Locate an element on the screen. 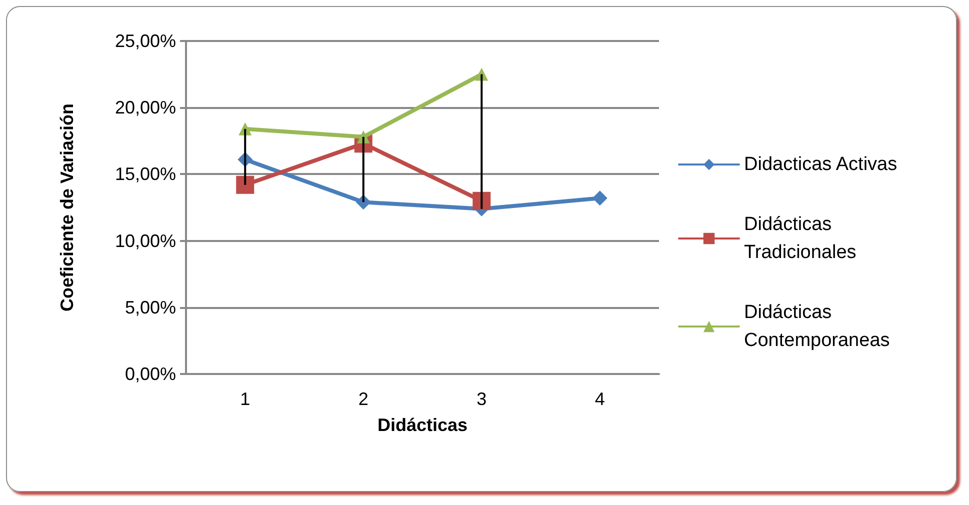  legend-label: Didácticas Tradicionales is located at coordinates (800, 238).